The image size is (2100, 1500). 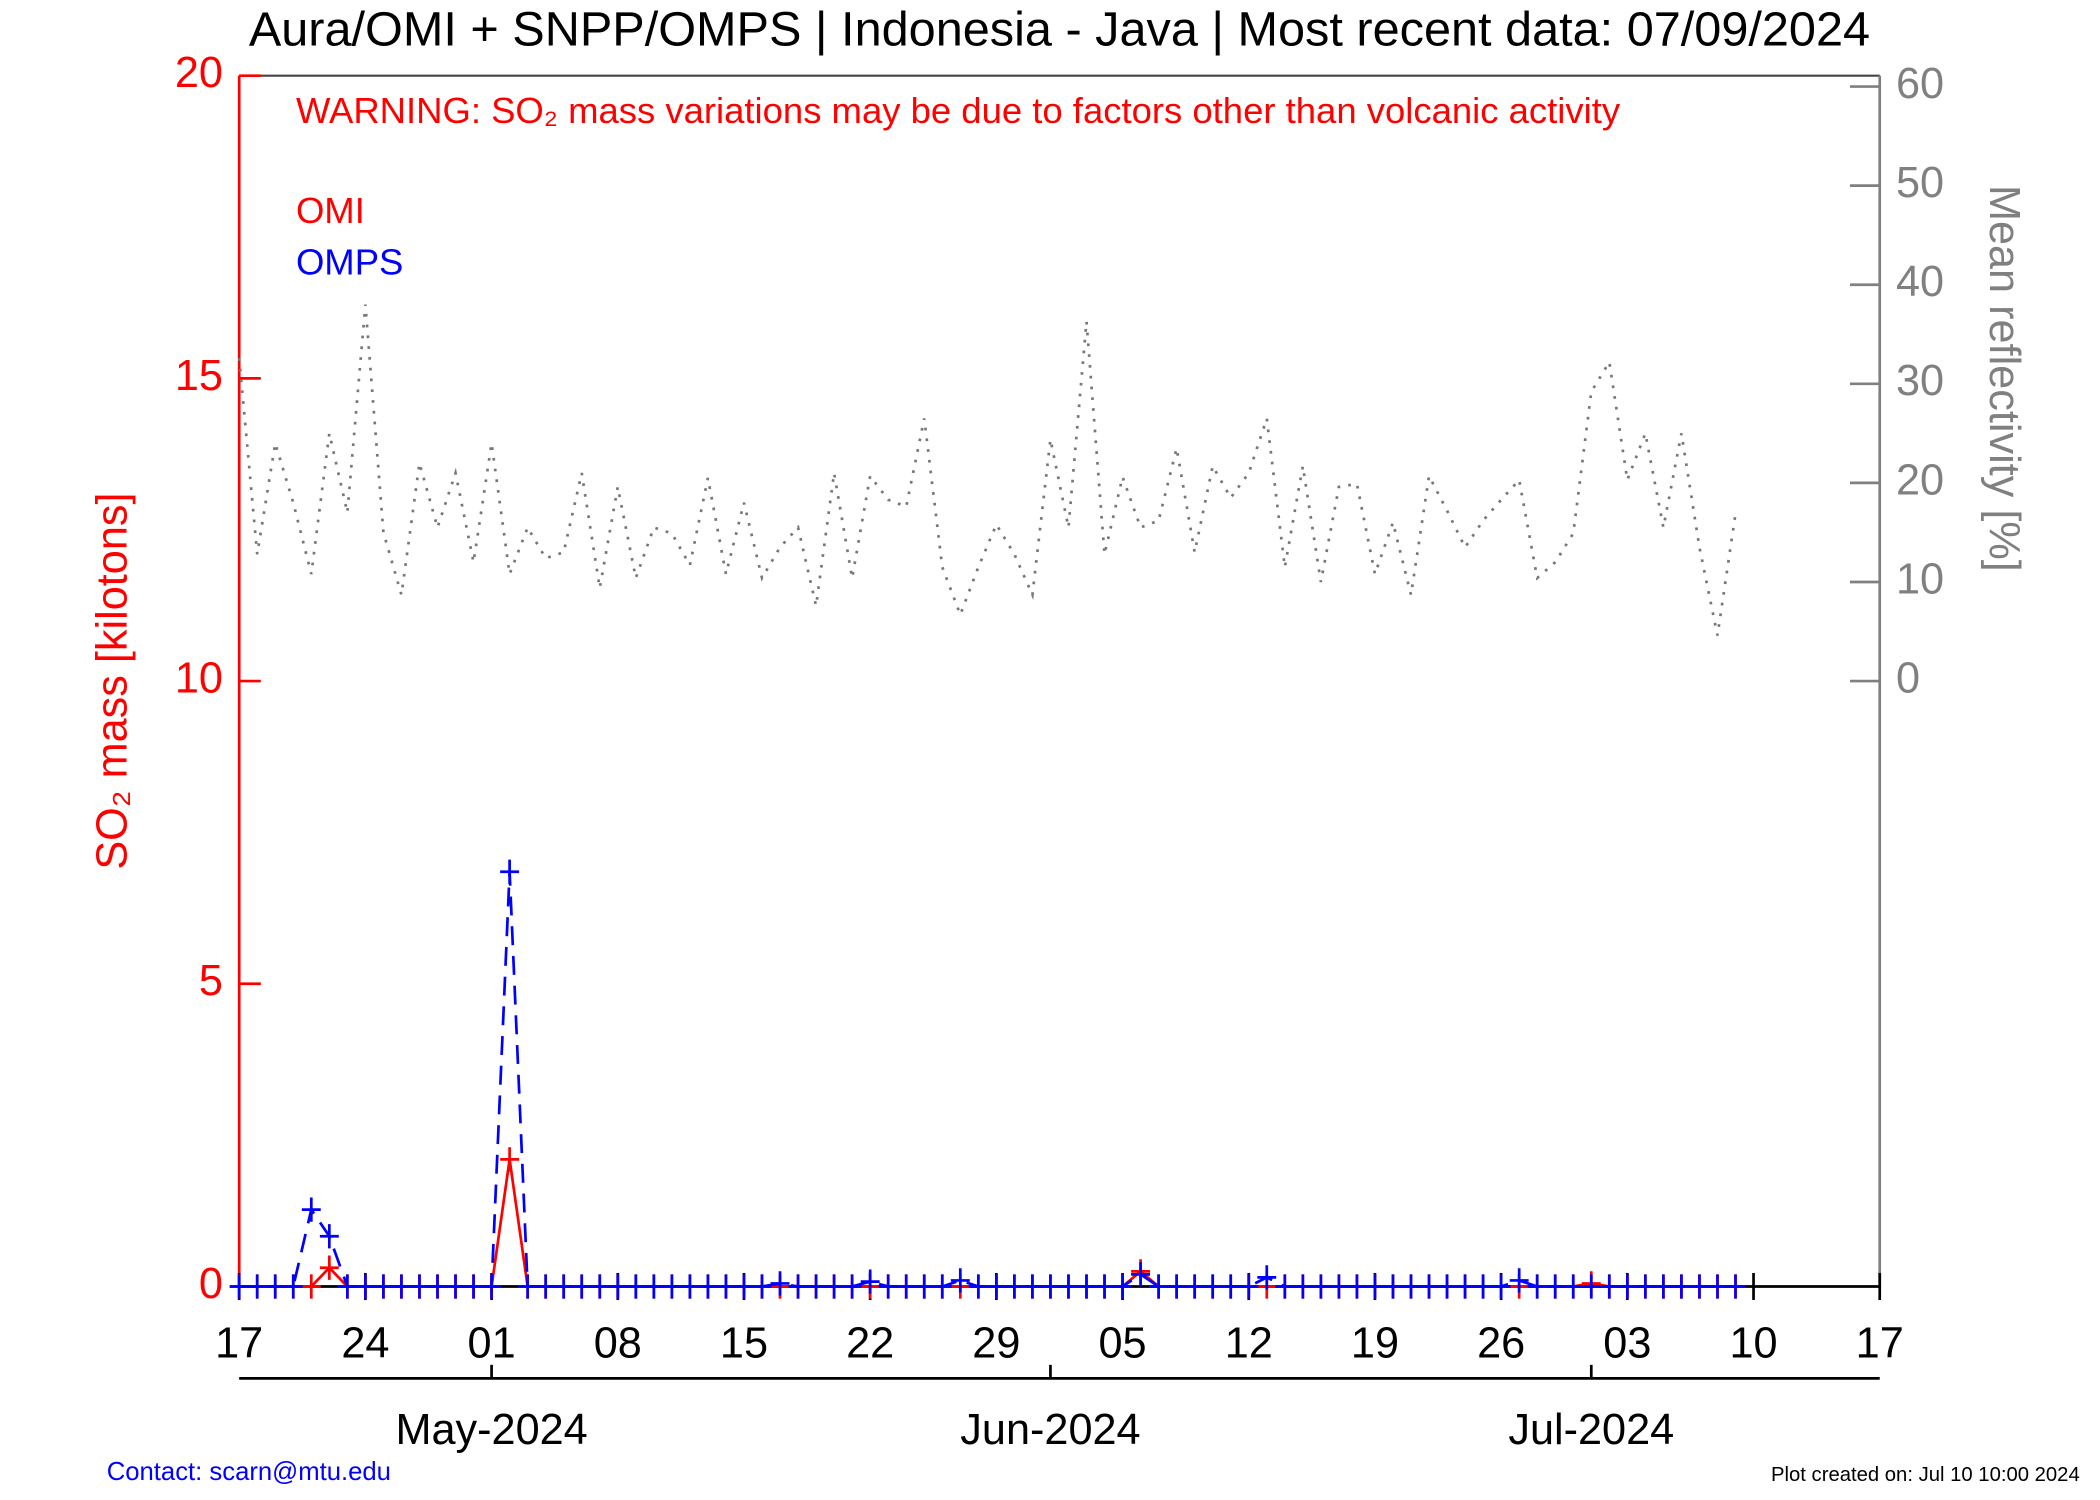 I want to click on x-tick-label: 05, so click(x=1123, y=1343).